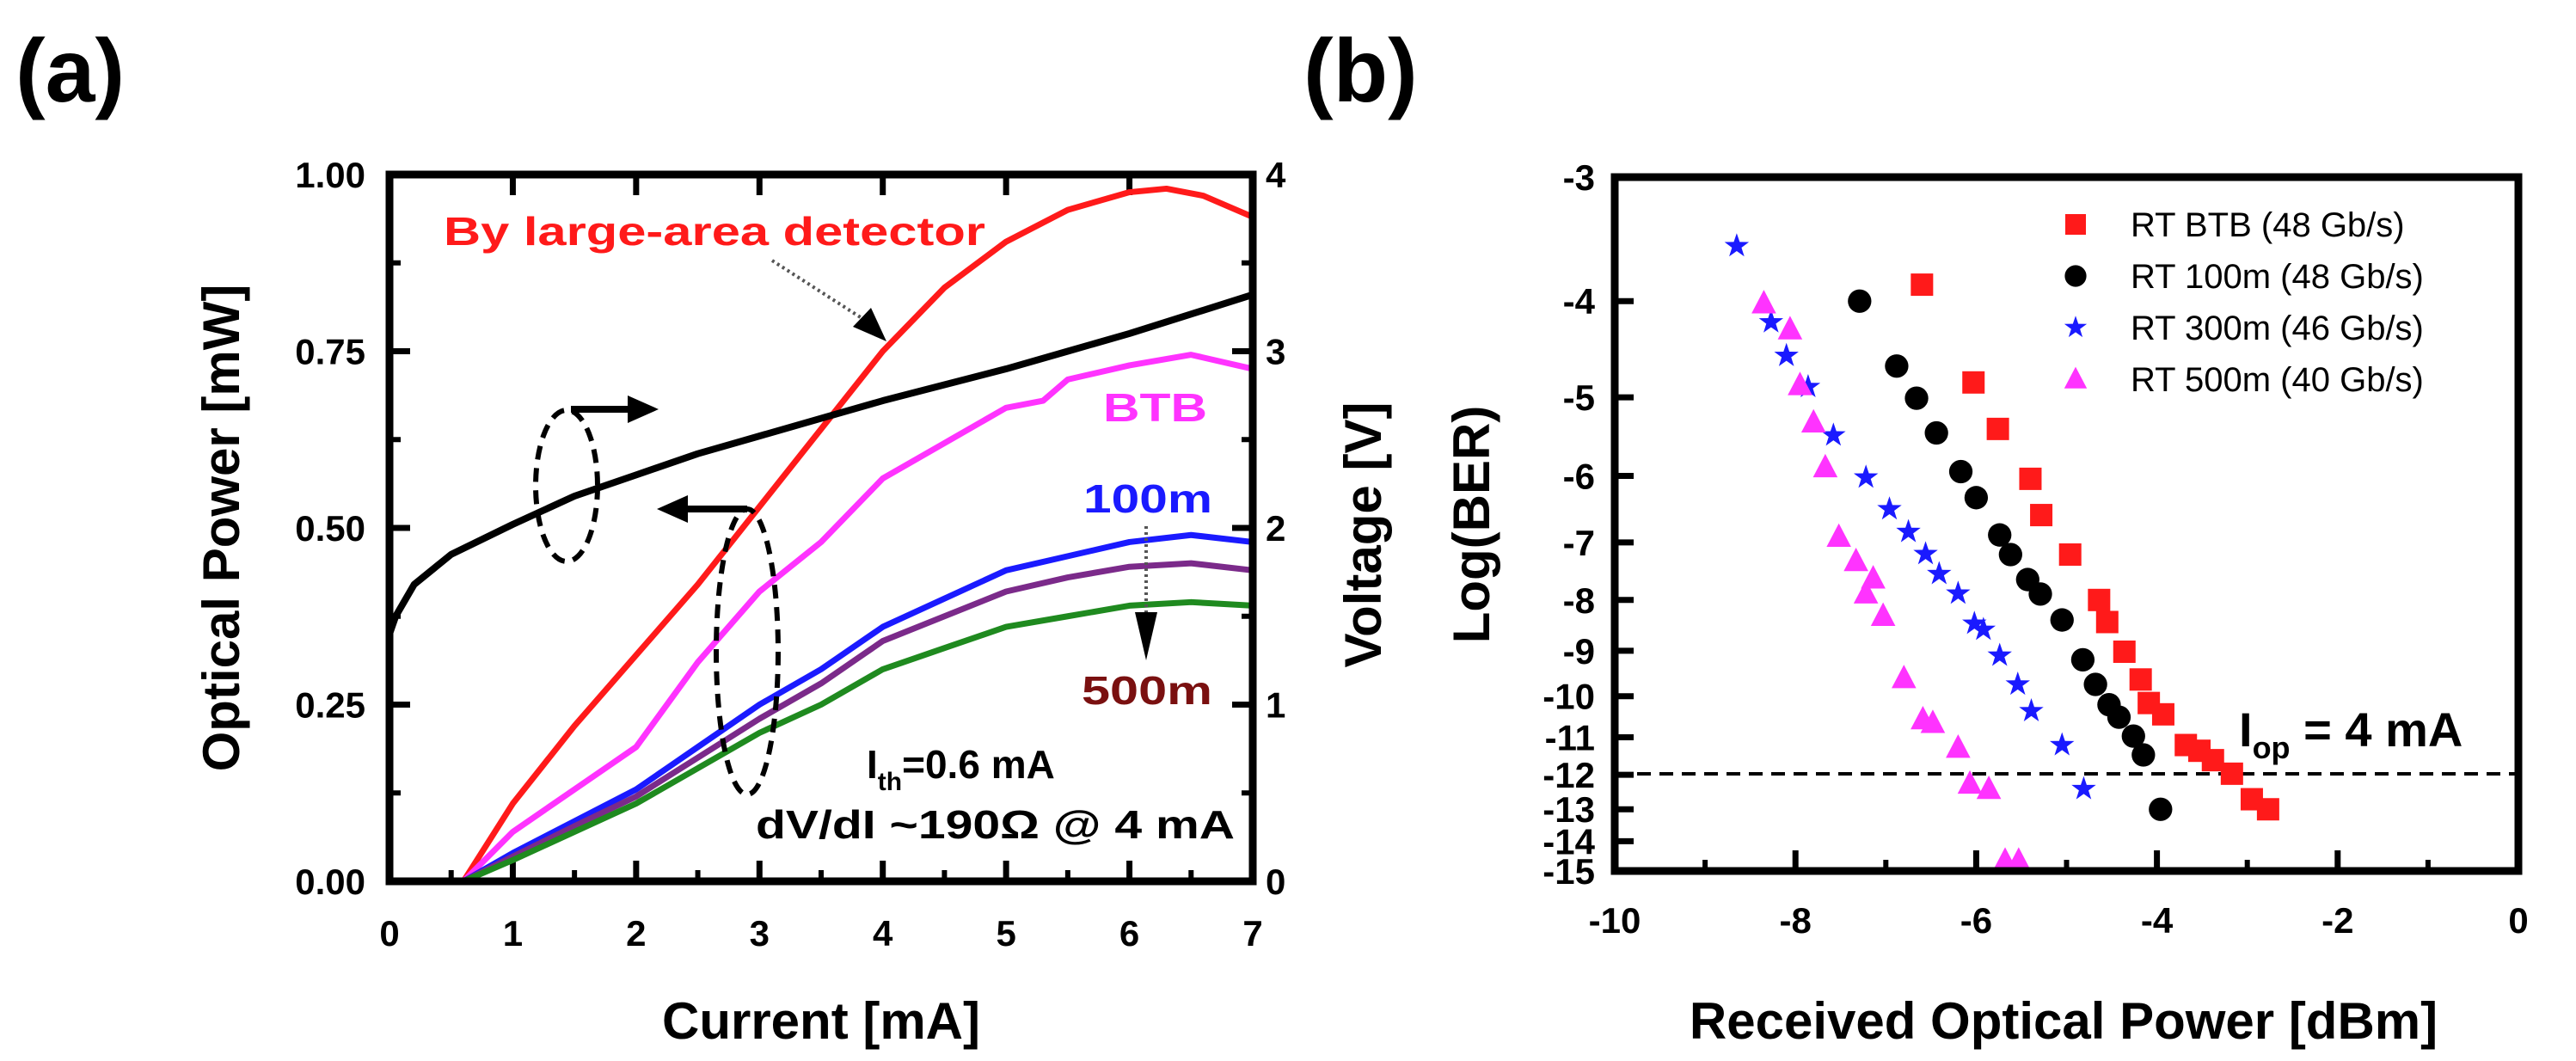  Describe the element at coordinates (1147, 690) in the screenshot. I see `annotation-500m: 500m` at that location.